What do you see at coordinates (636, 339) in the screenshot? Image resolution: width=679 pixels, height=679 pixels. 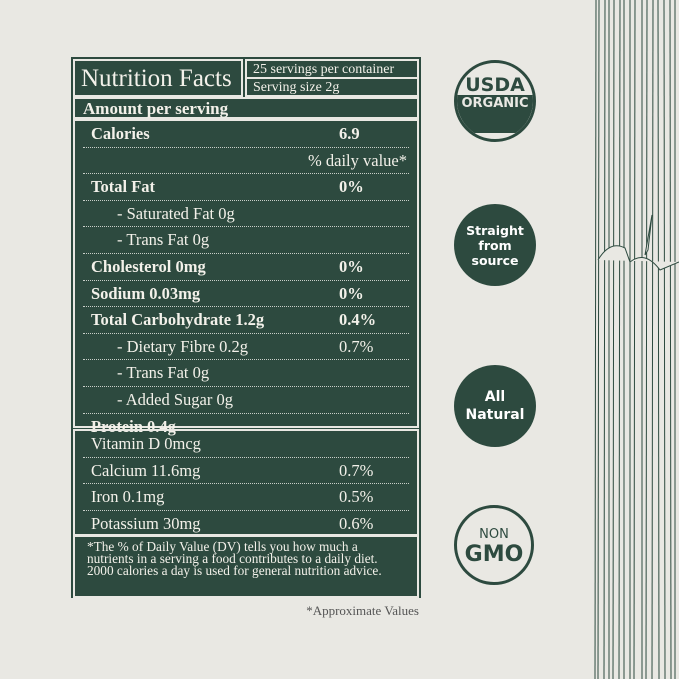 I see `bamboo-illustration` at bounding box center [636, 339].